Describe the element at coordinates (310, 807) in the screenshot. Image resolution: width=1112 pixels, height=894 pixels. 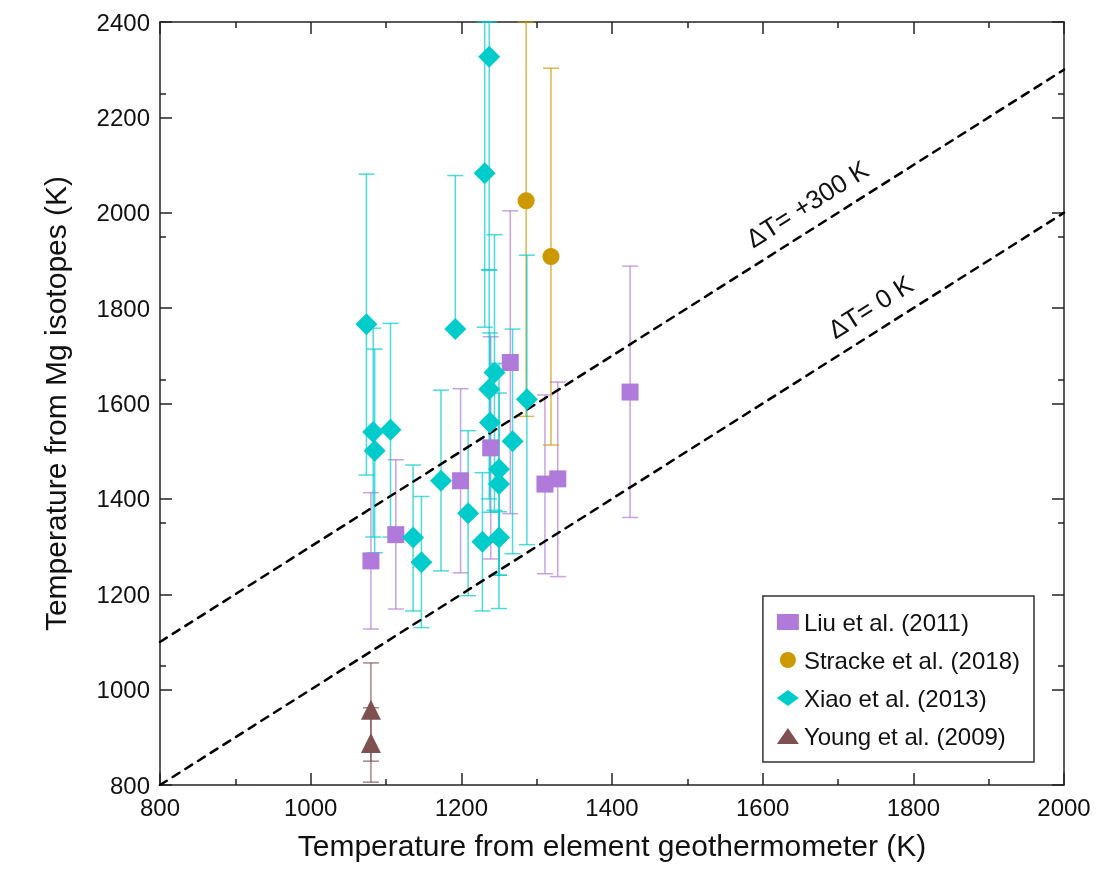
I see `x-tick-label: 1000` at that location.